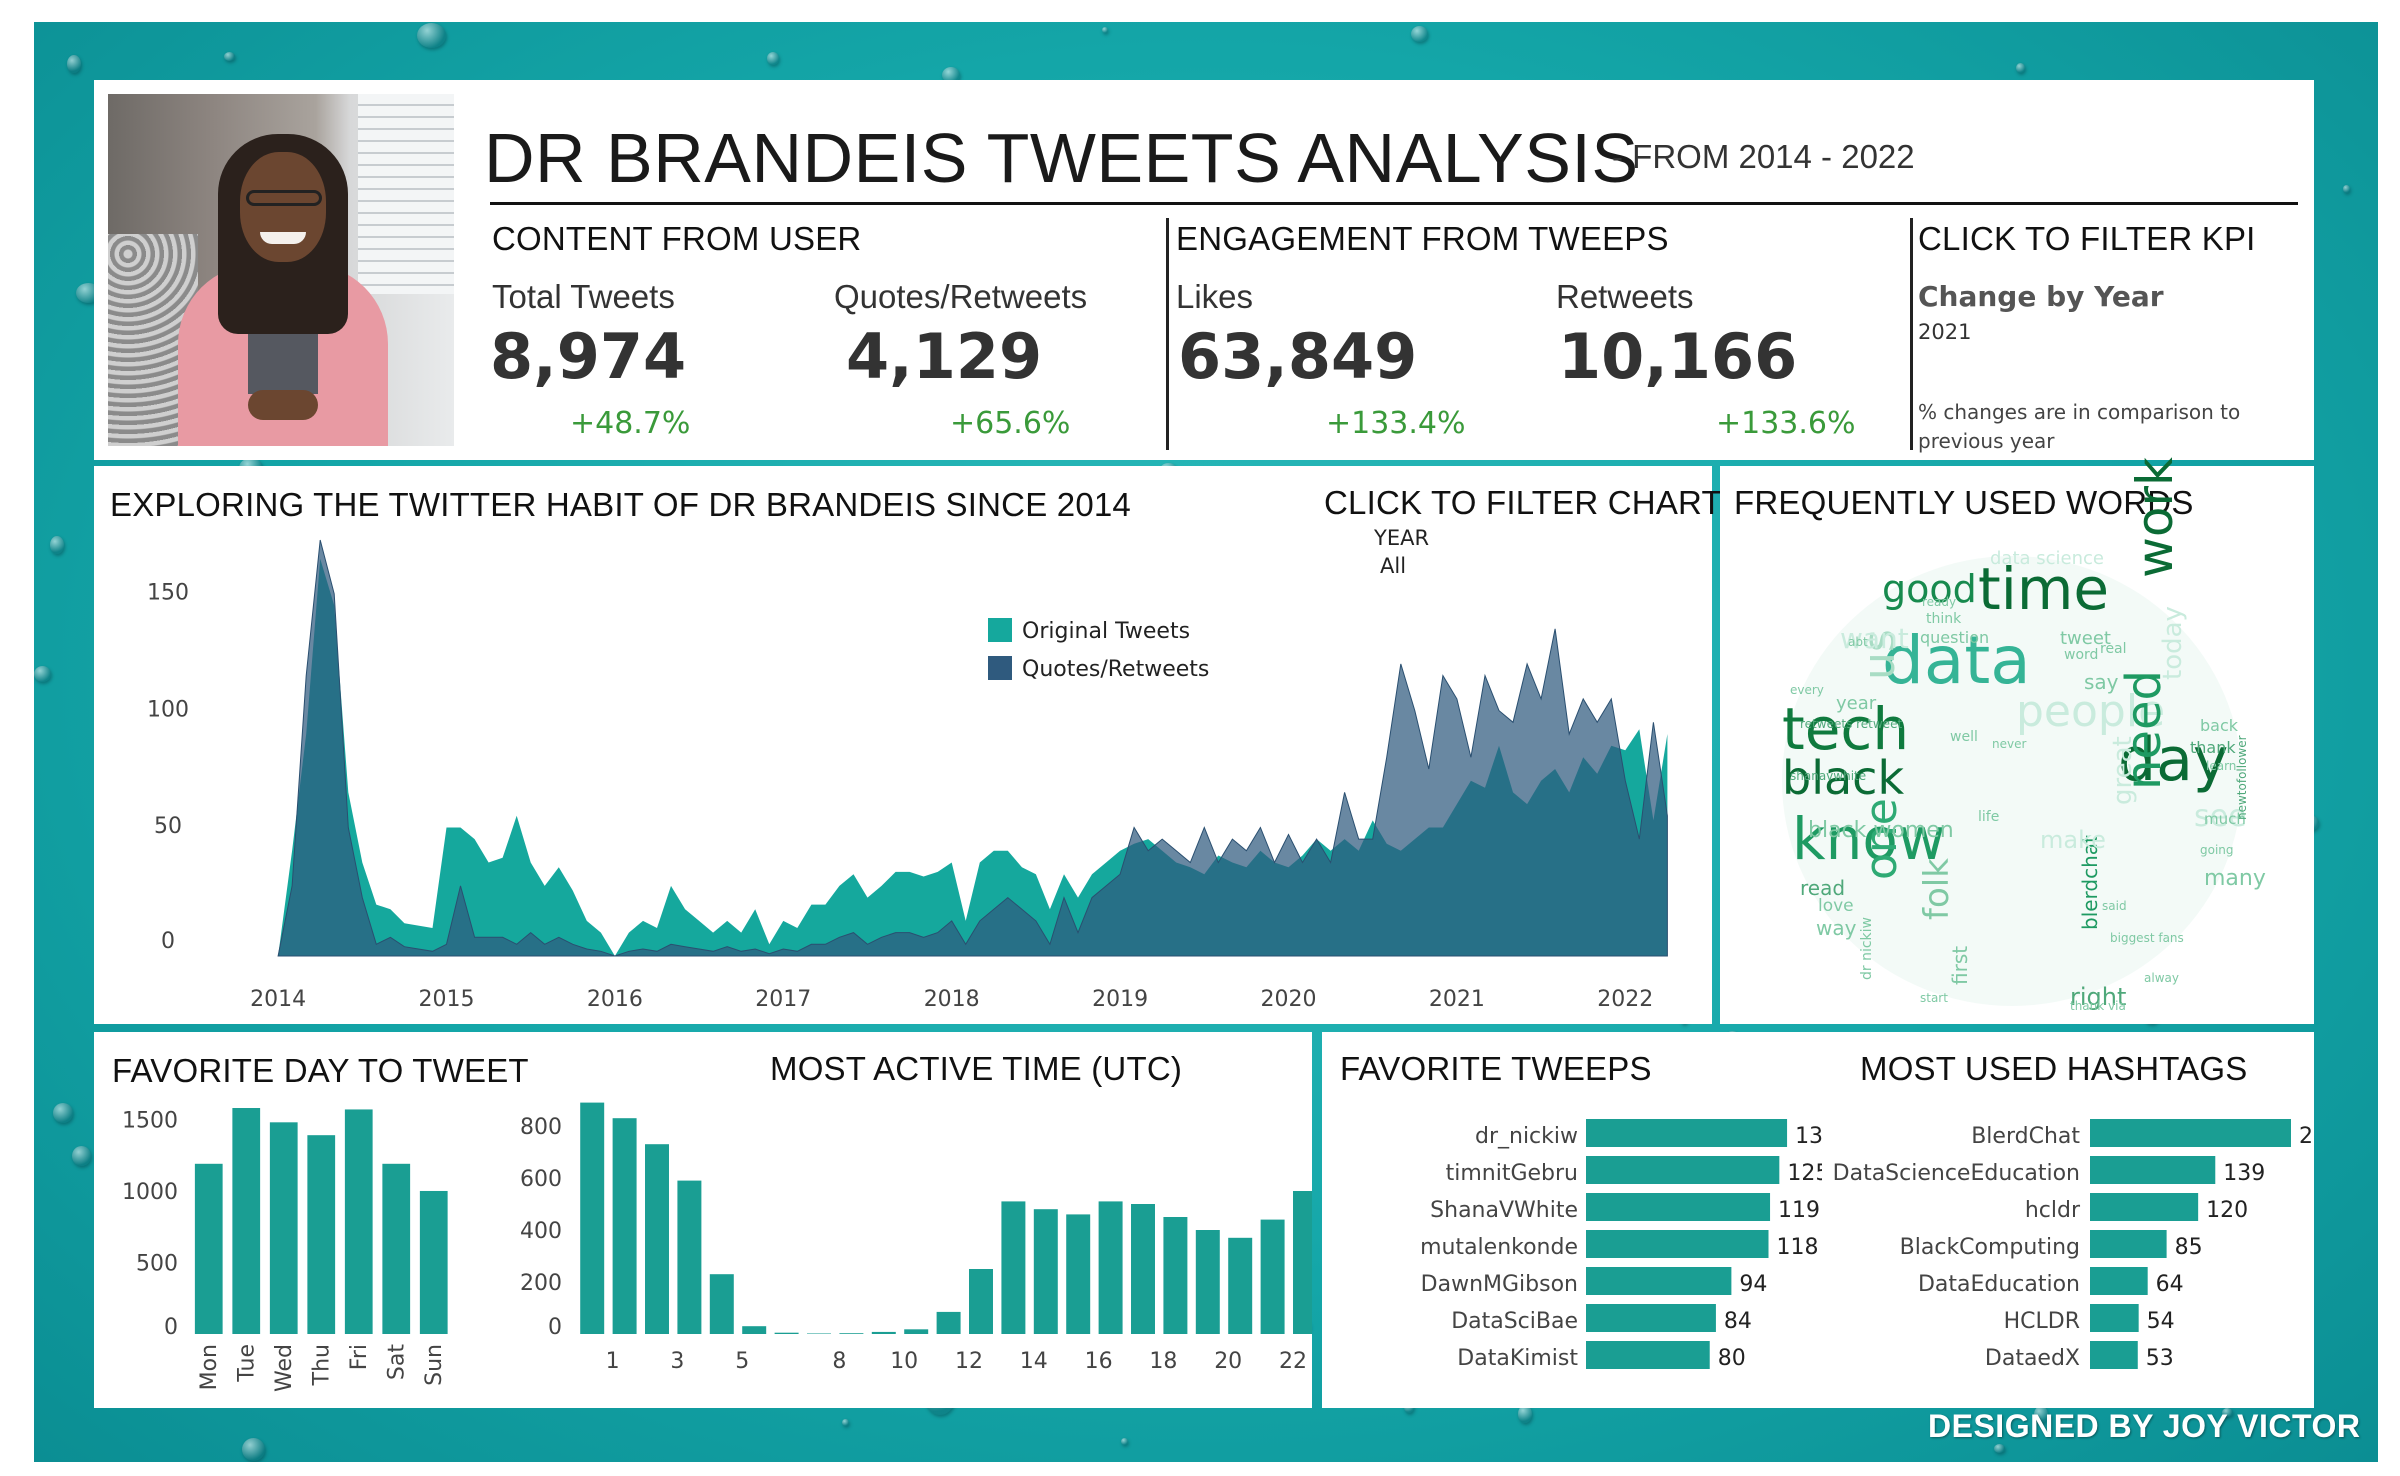 The height and width of the screenshot is (1476, 2400). I want to click on cloud-word: folk, so click(1937, 889).